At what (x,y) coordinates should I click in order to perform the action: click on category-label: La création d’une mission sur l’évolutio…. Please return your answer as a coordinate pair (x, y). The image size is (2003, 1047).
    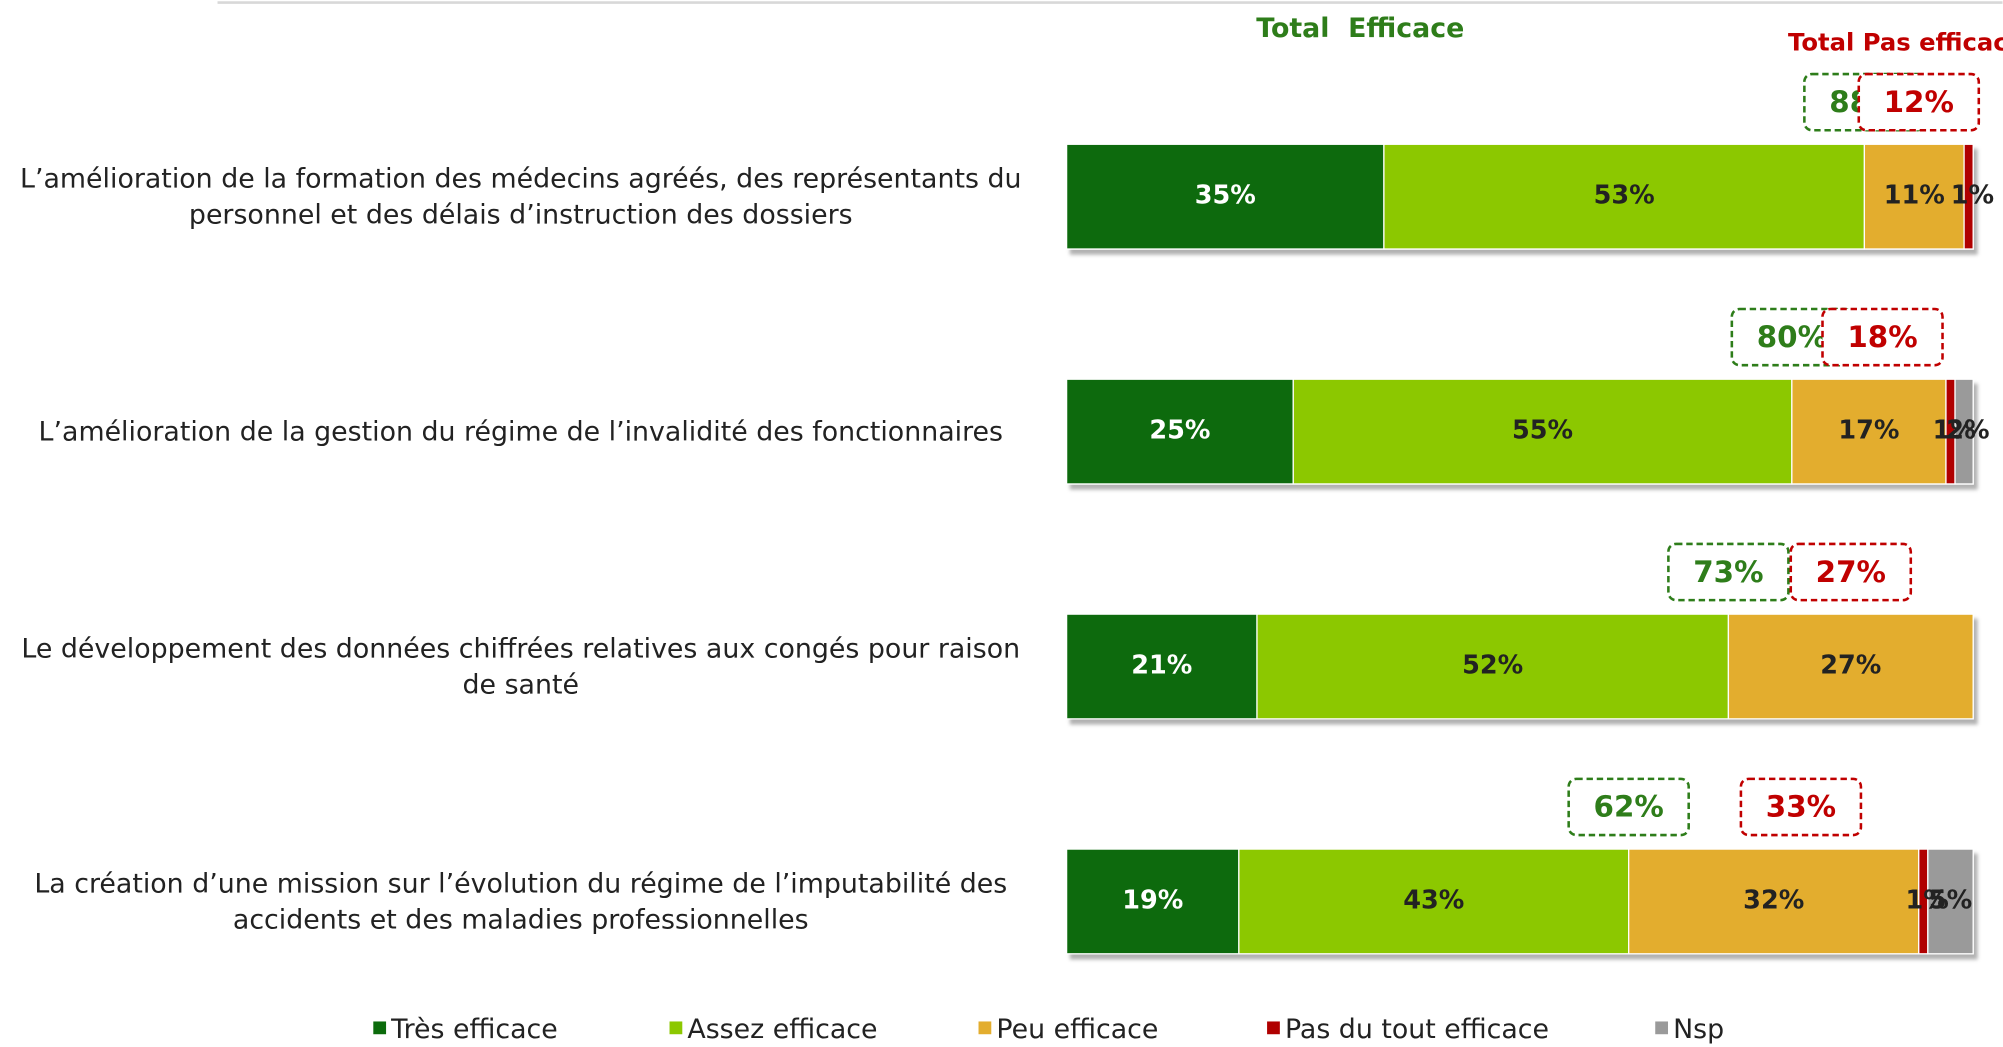
    Looking at the image, I should click on (521, 901).